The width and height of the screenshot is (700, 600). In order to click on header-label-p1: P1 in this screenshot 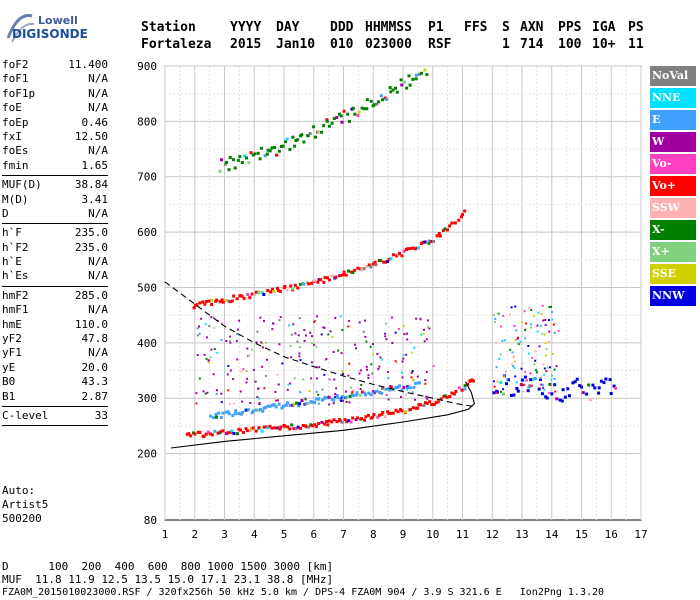, I will do `click(436, 27)`.